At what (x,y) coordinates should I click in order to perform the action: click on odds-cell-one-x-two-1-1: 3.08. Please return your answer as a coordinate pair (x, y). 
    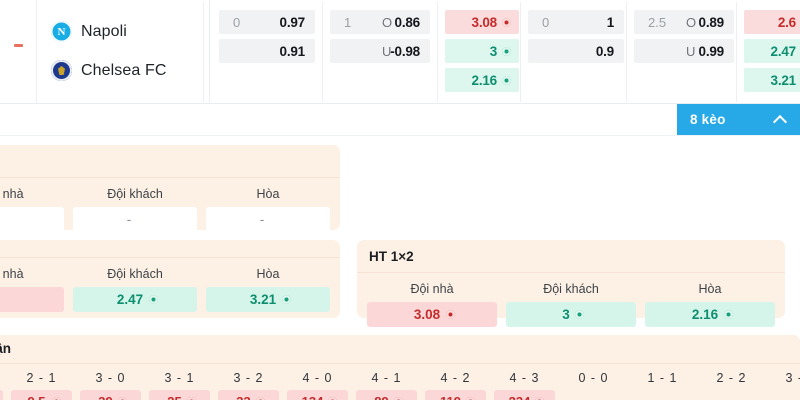
    Looking at the image, I should click on (482, 22).